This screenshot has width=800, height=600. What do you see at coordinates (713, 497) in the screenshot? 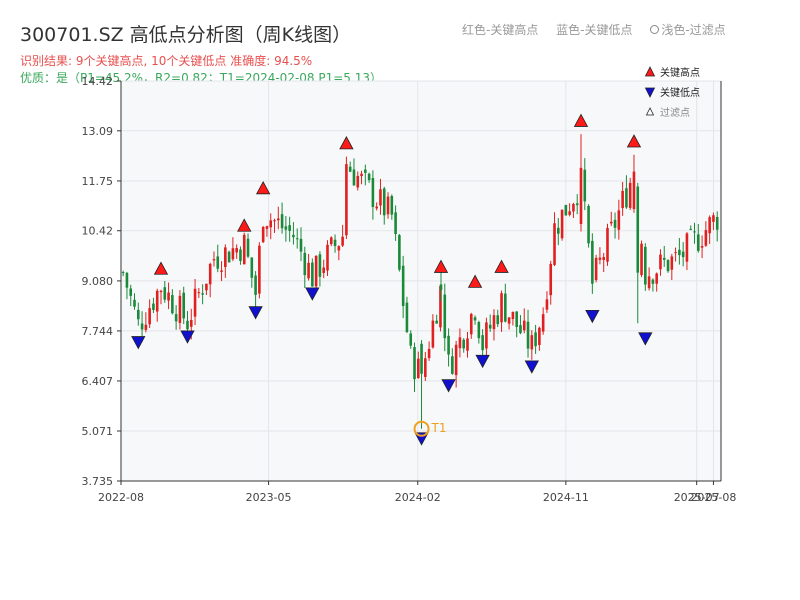
I see `x-tick-label: 2025-08` at bounding box center [713, 497].